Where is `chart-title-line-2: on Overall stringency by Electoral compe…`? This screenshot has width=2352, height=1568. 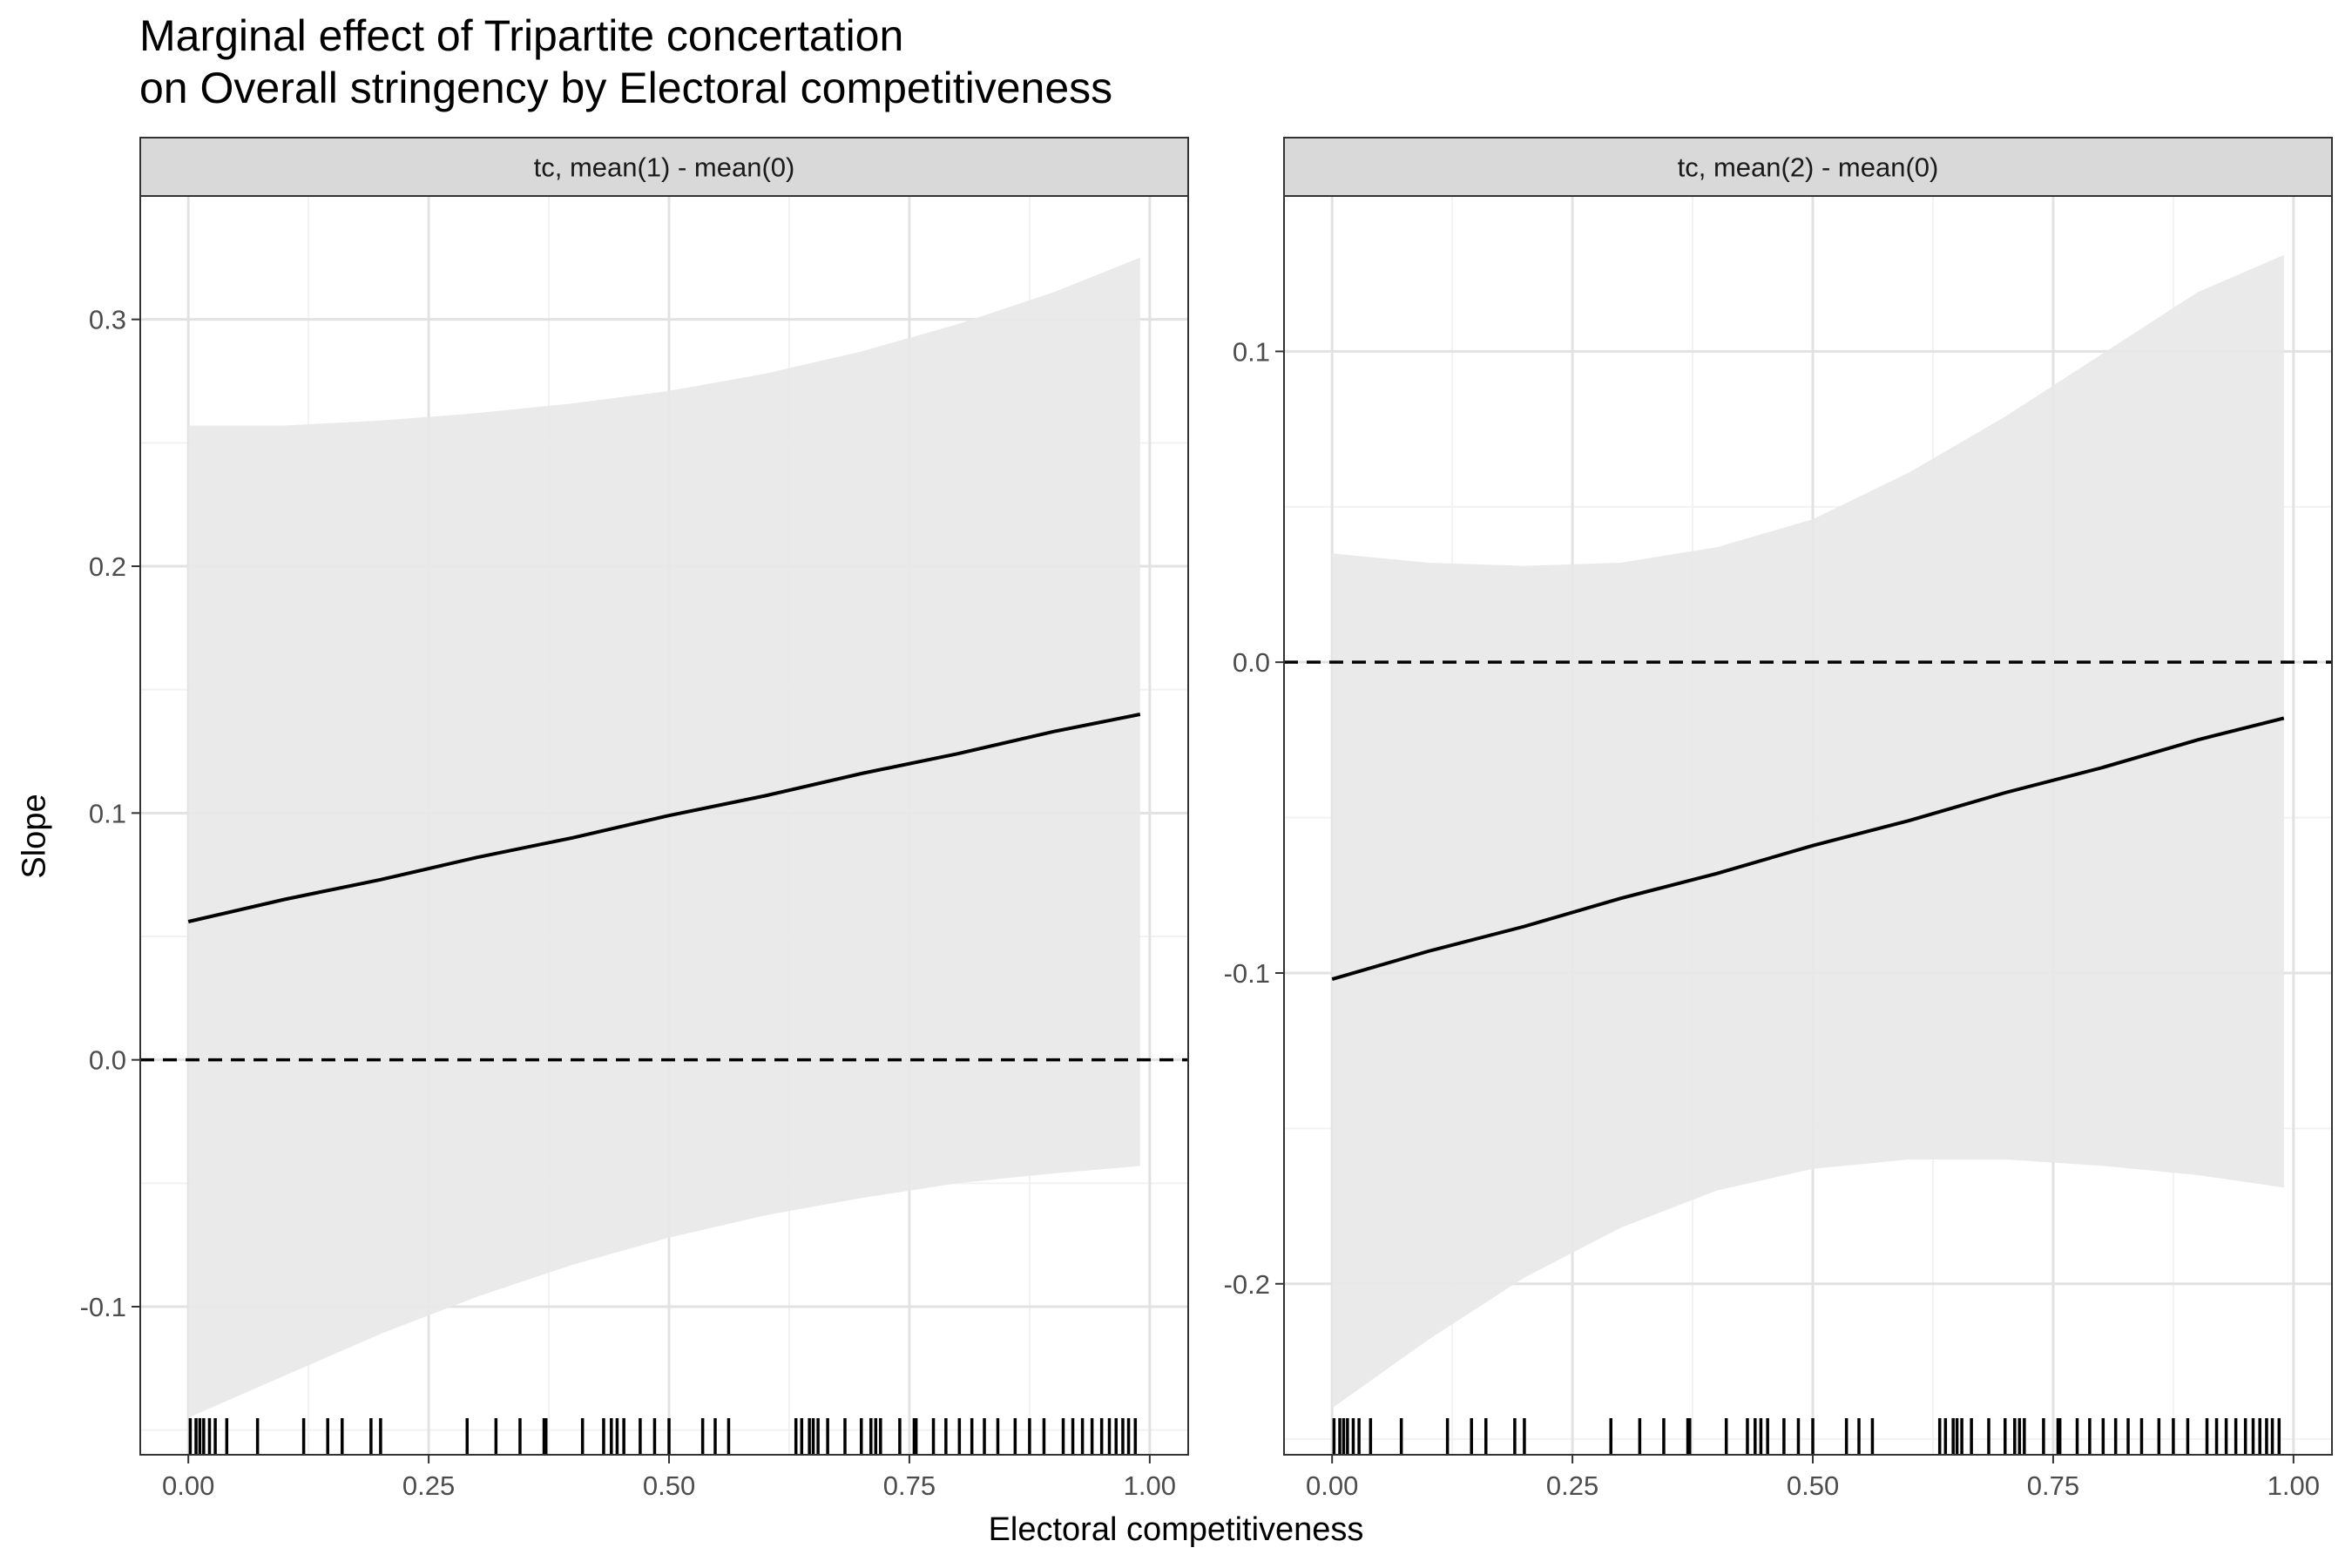
chart-title-line-2: on Overall stringency by Electoral compe… is located at coordinates (626, 88).